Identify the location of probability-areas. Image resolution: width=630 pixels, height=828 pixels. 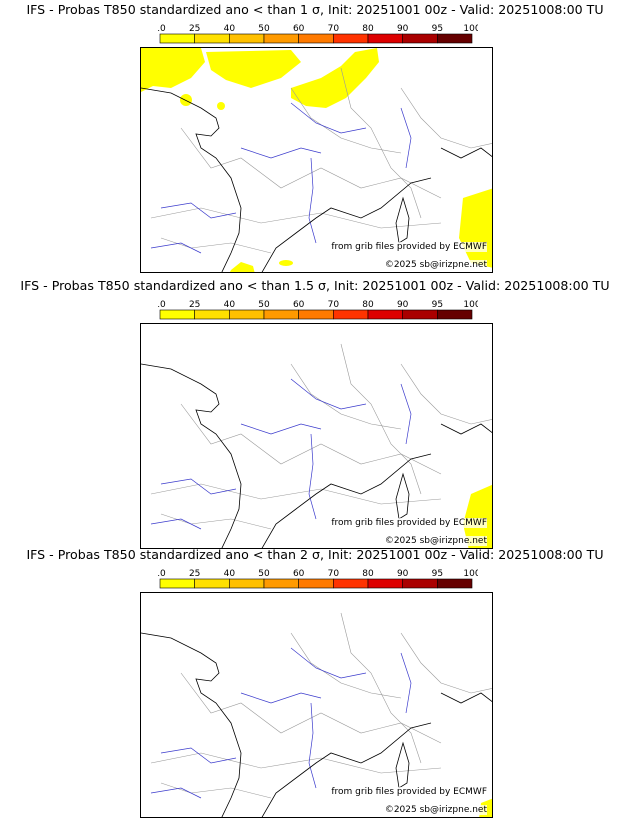
(477, 516).